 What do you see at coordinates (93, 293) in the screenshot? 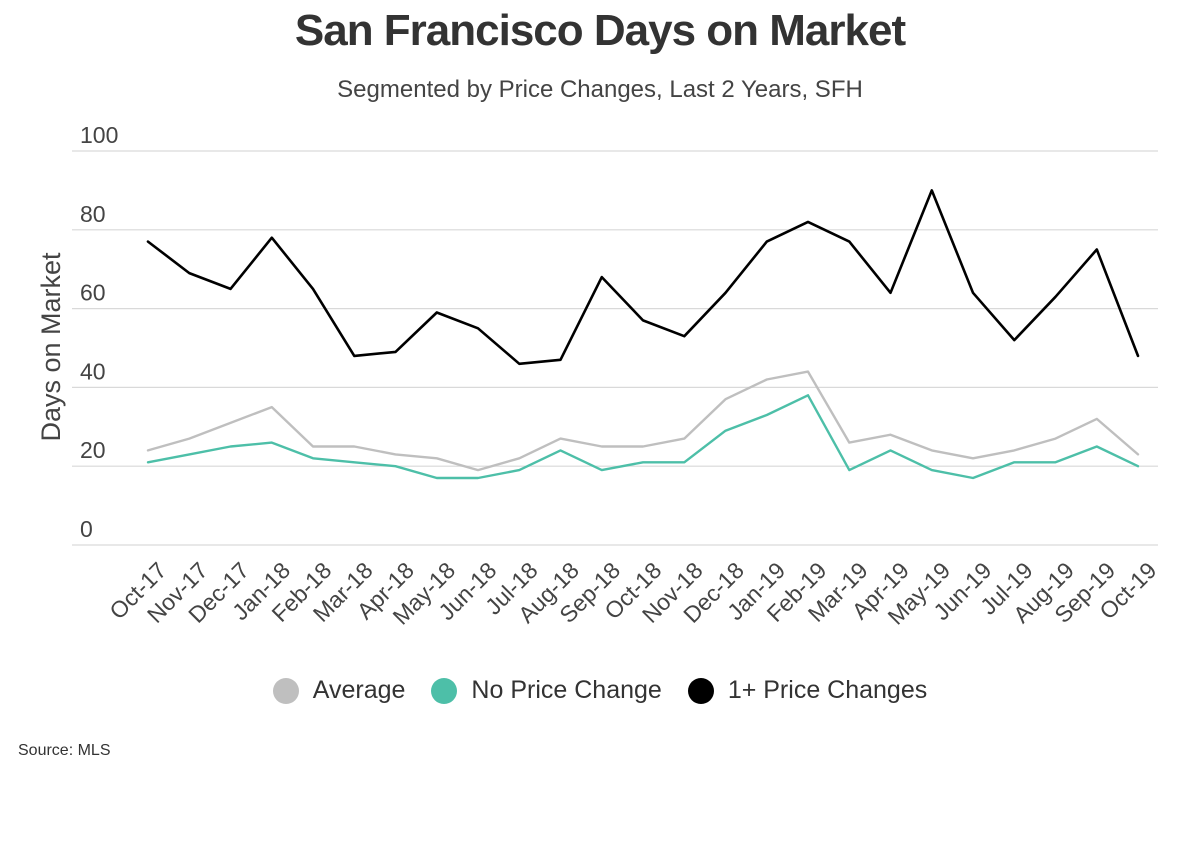
I see `y-tick-label: 60` at bounding box center [93, 293].